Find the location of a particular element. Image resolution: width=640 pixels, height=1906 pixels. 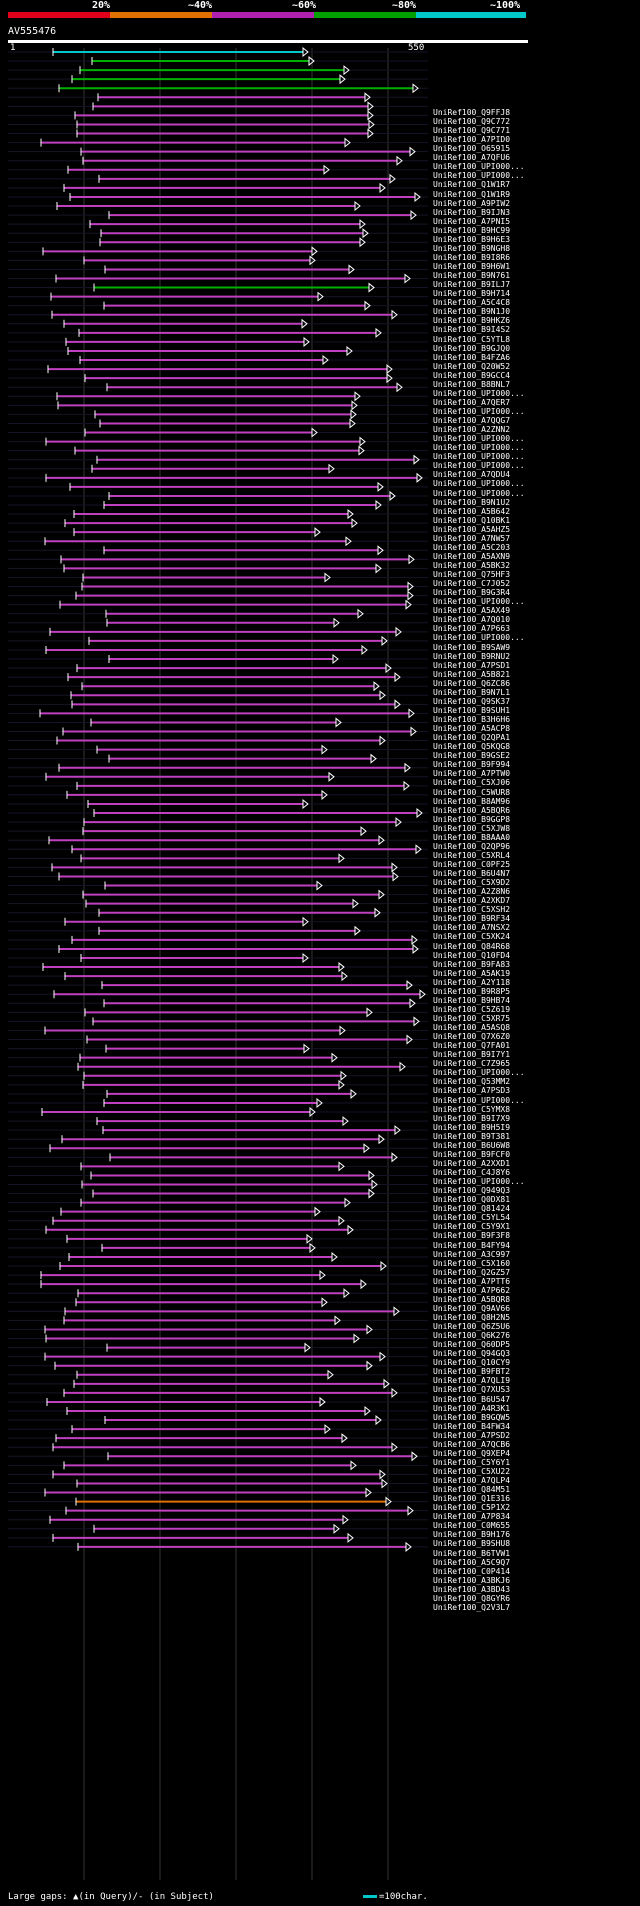

hit-label: UniRef100_C4J8Y6 is located at coordinates (472, 1173).